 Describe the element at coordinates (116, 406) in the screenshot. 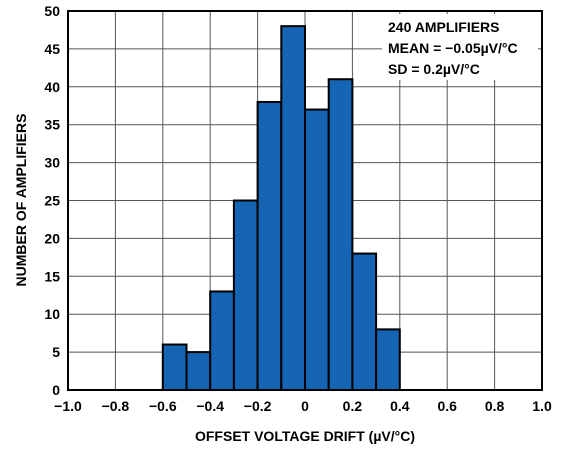

I see `x-tick-label: −0.8` at that location.